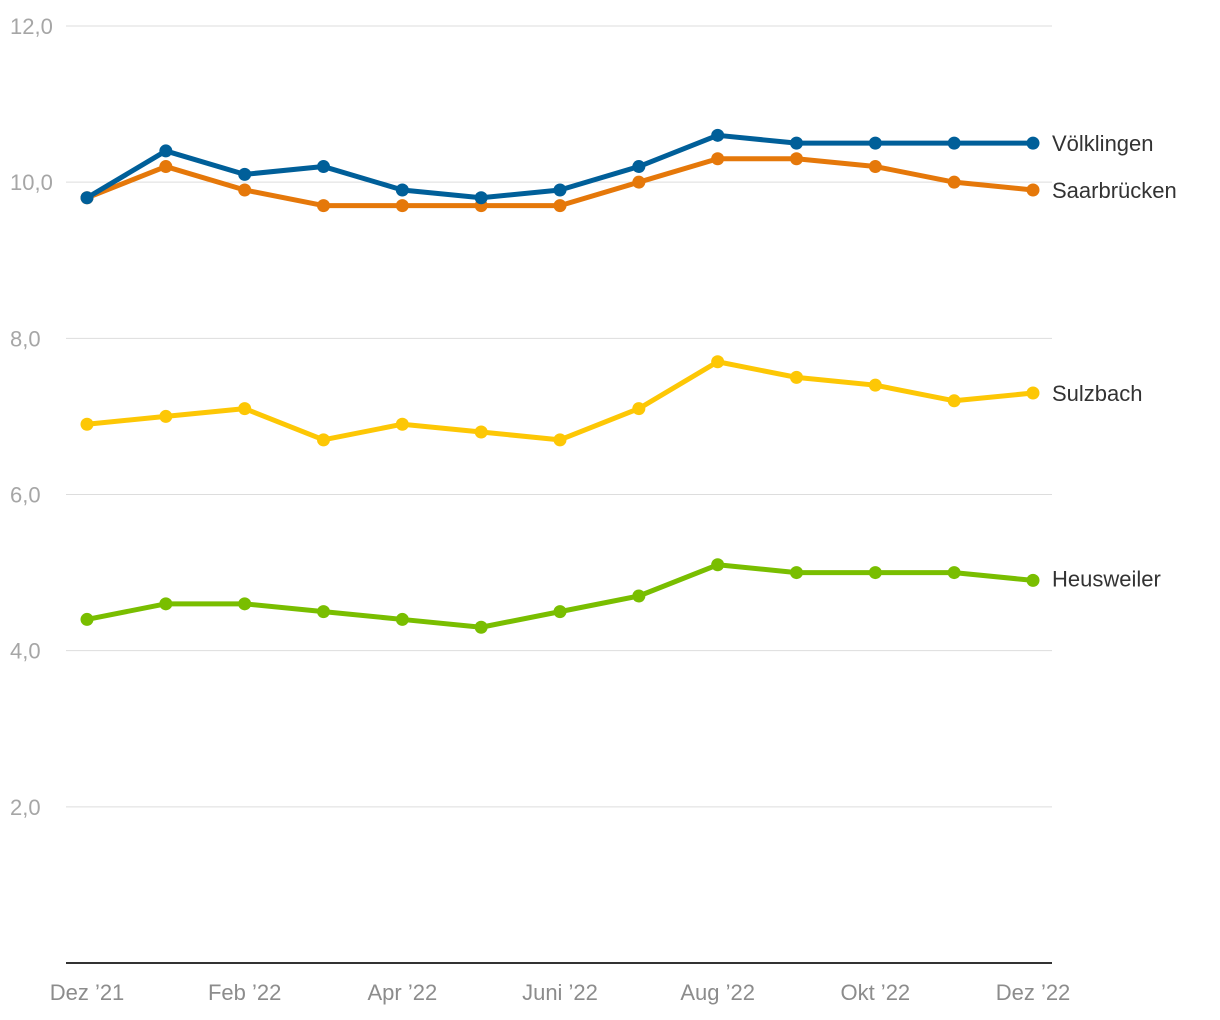 This screenshot has height=1020, width=1220. I want to click on series-label: Heusweiler, so click(1106, 578).